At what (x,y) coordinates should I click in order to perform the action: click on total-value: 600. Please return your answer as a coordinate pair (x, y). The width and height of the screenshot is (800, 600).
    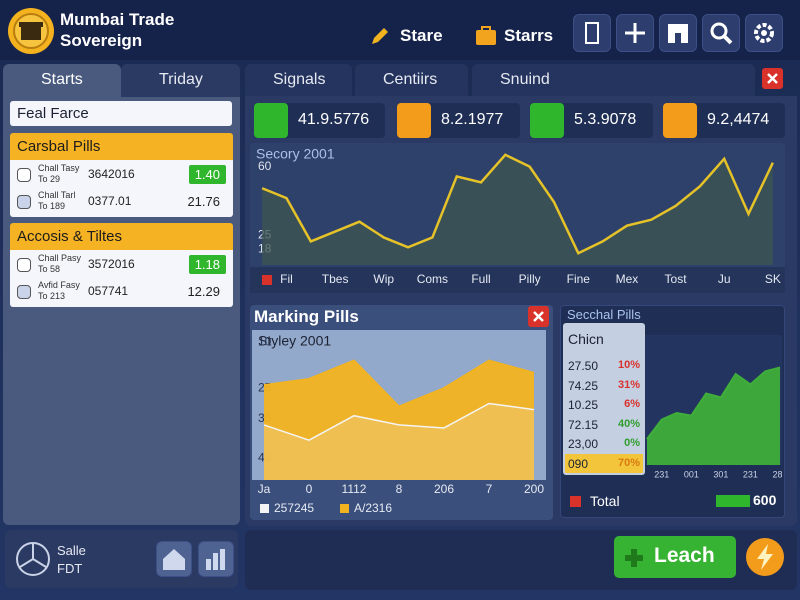
    Looking at the image, I should click on (765, 500).